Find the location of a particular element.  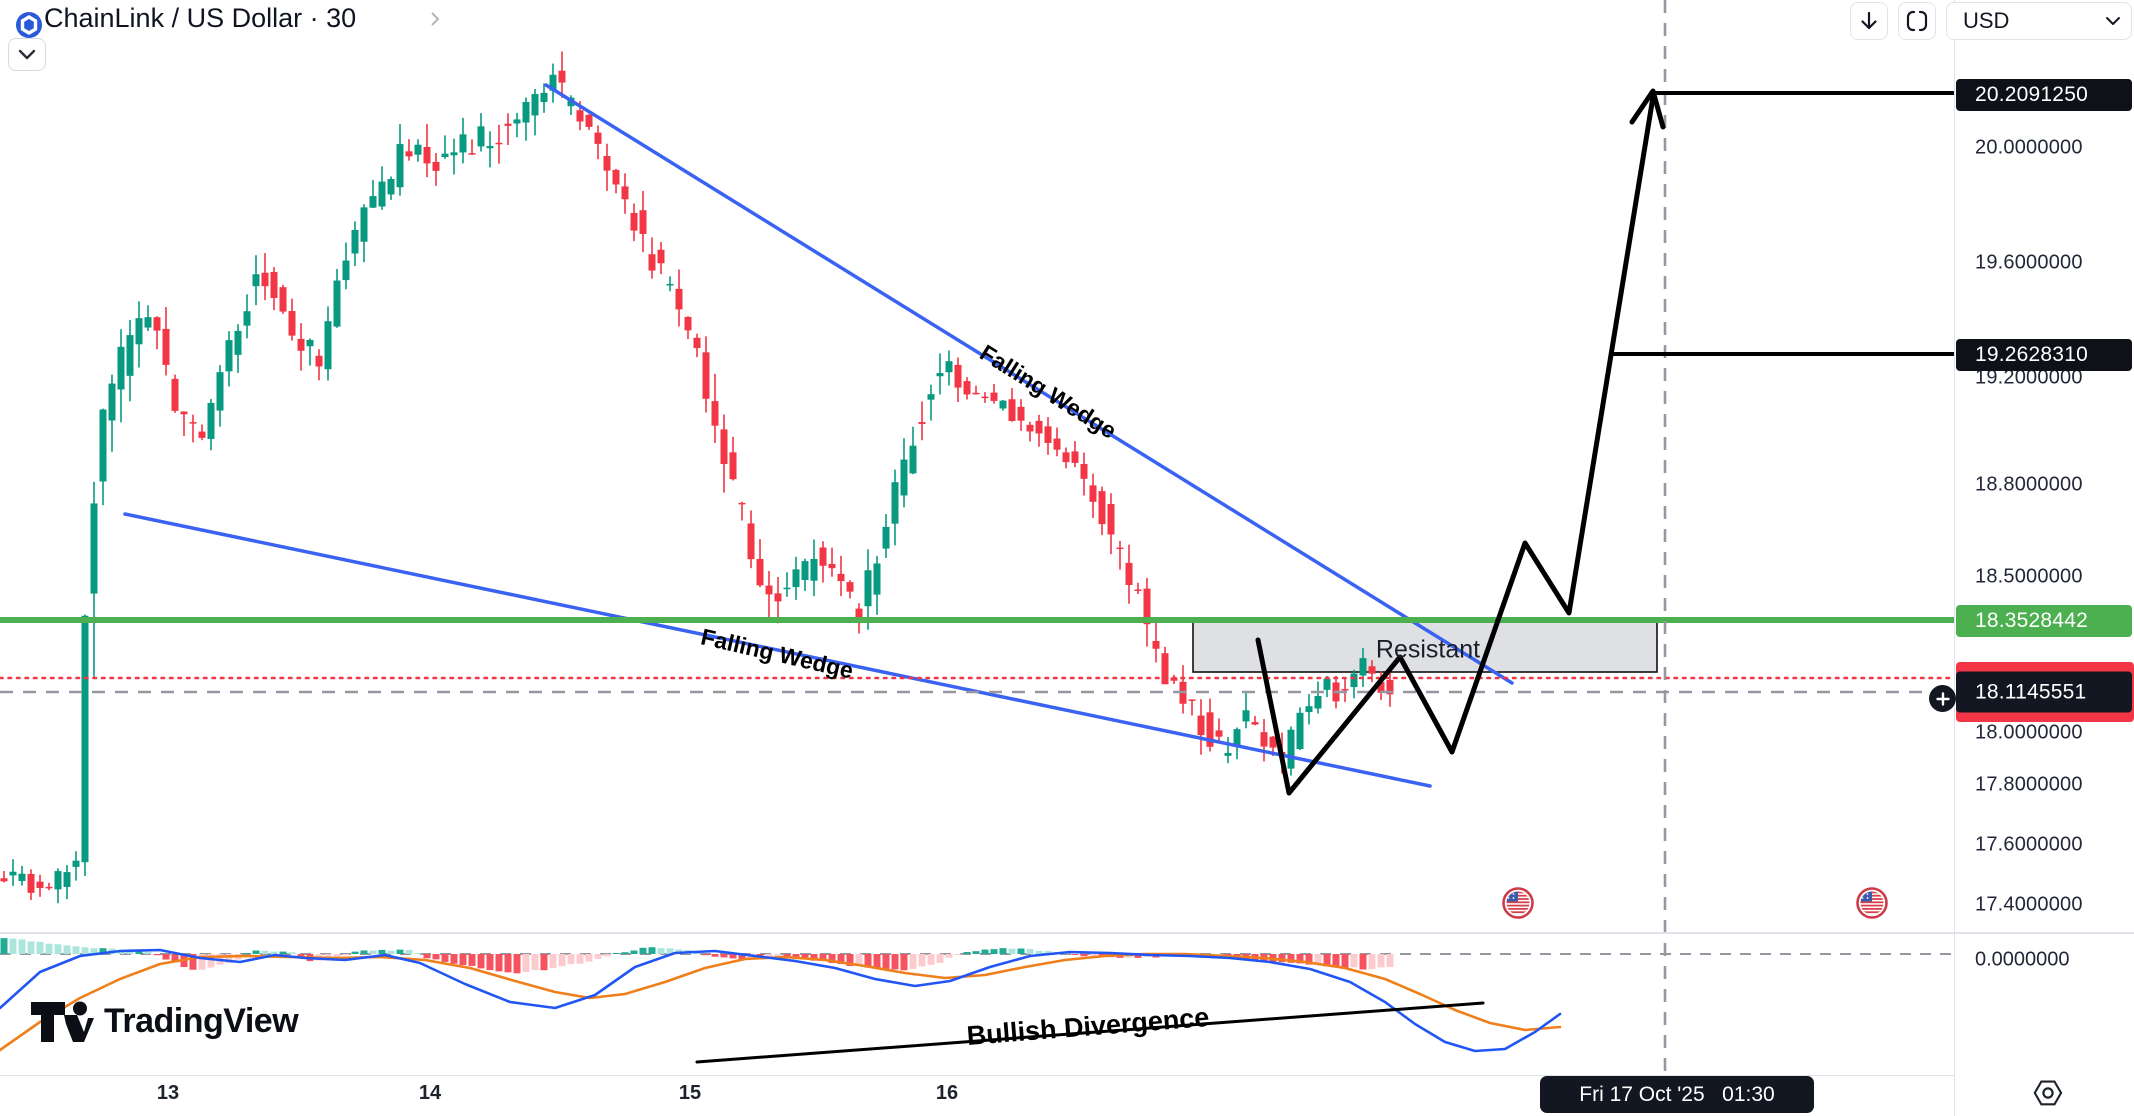

price-tick-label: 19.2000000 is located at coordinates (2029, 377).